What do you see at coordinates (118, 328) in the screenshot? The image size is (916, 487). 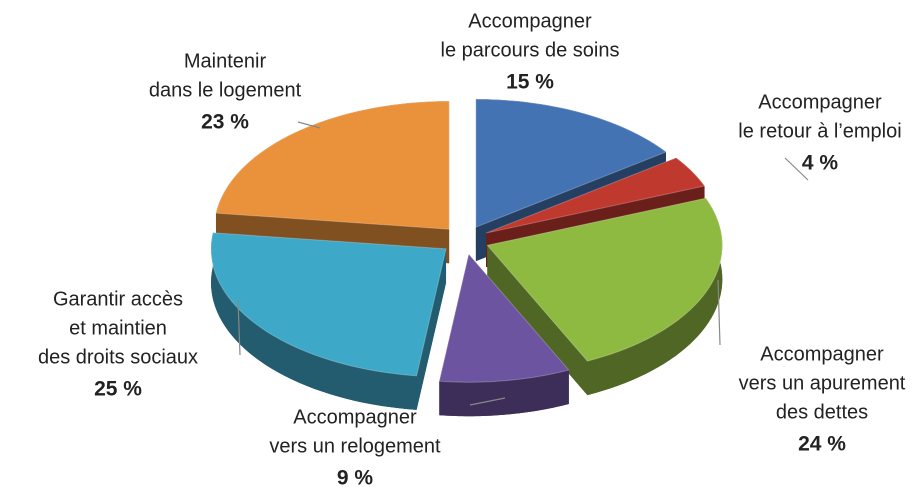 I see `slice-label: et maintien` at bounding box center [118, 328].